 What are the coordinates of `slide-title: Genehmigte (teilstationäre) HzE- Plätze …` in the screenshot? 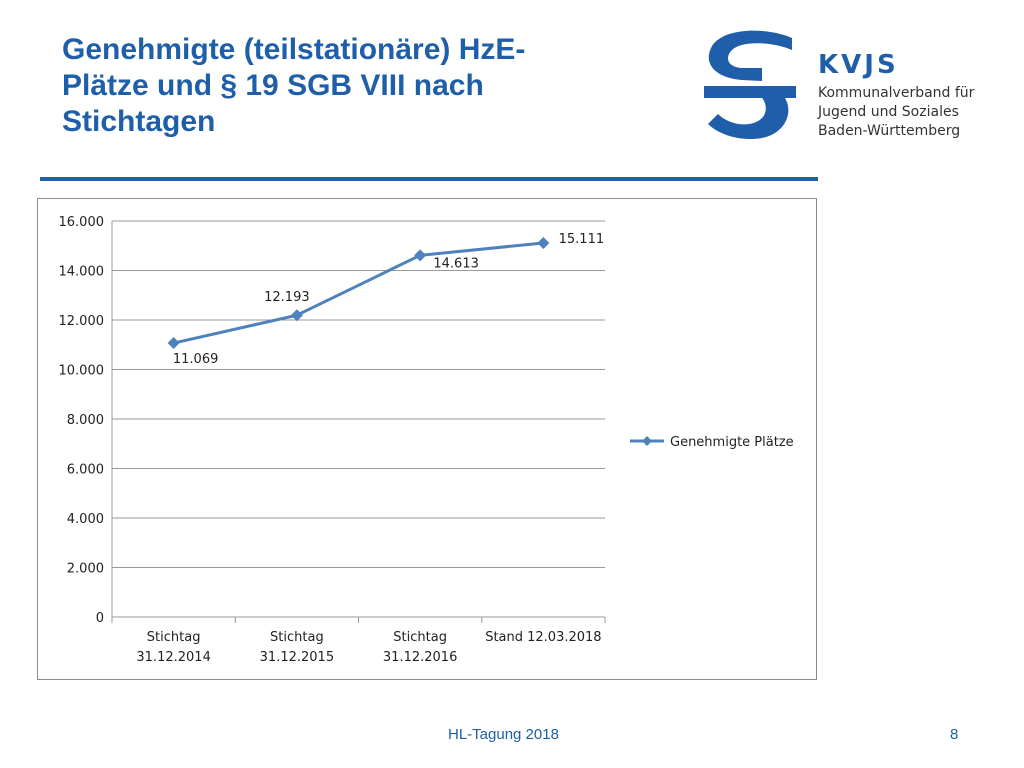 It's located at (342, 86).